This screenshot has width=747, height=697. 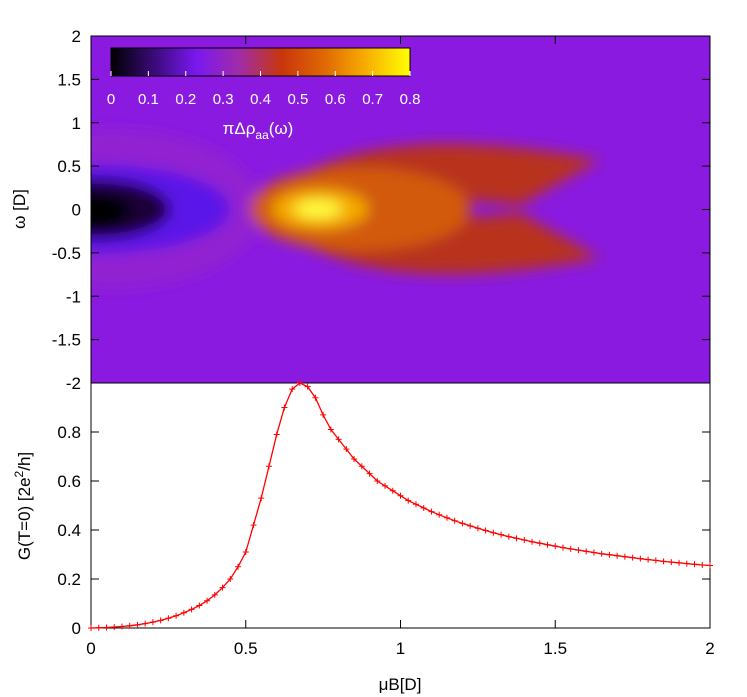 I want to click on line-y-tick-label: 0.2, so click(x=69, y=579).